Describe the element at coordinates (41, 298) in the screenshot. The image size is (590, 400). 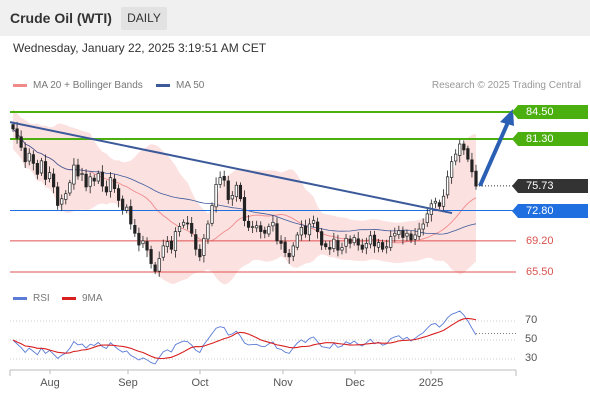
I see `legend-rsi-label: RSI` at that location.